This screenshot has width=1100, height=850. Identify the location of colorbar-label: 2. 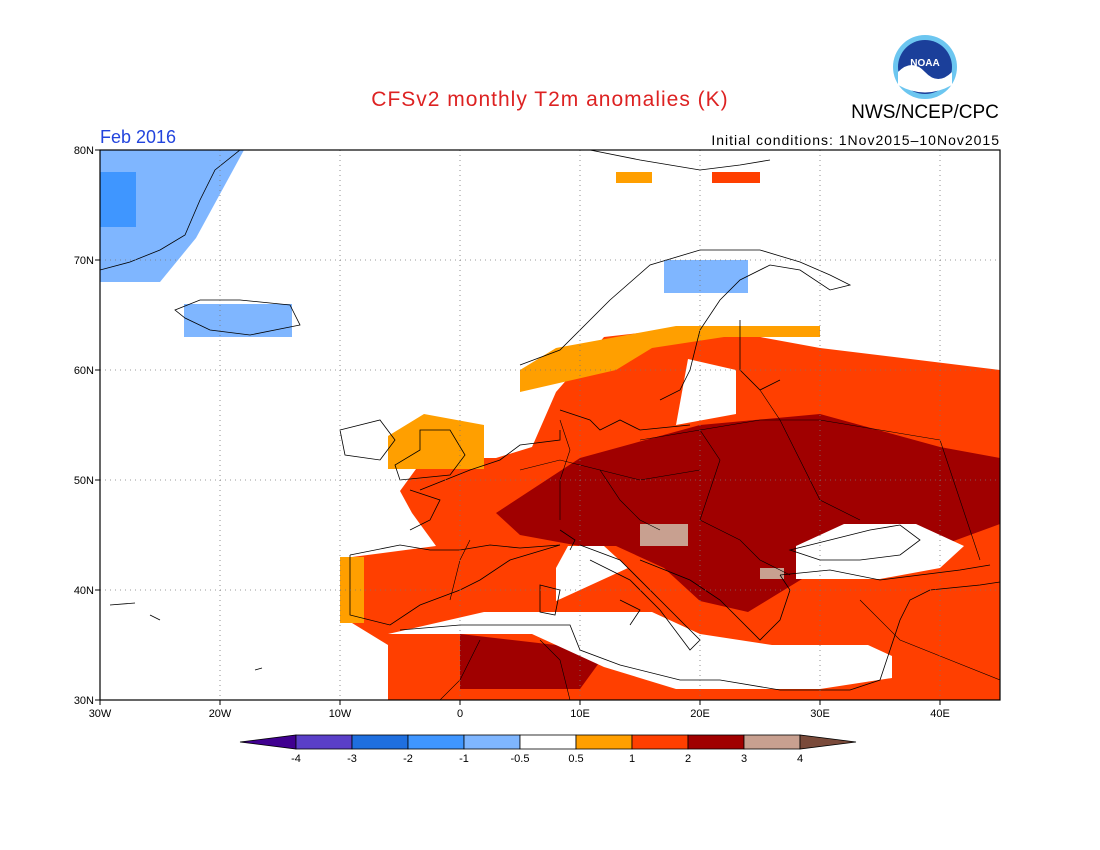
(688, 759).